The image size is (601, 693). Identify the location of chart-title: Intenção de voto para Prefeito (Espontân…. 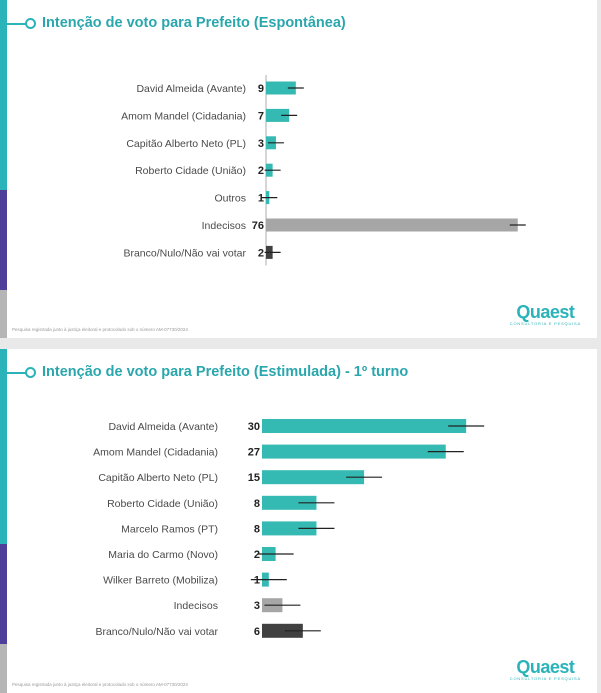
(194, 23).